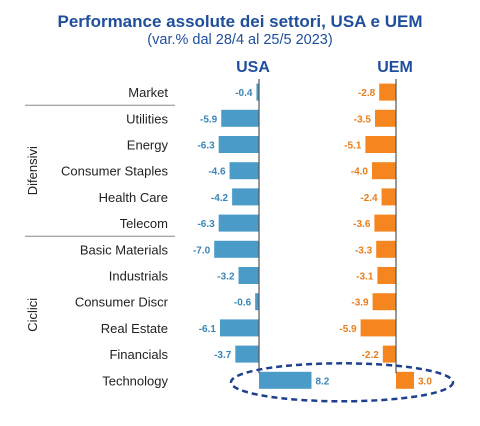 The width and height of the screenshot is (480, 426). What do you see at coordinates (32, 170) in the screenshot?
I see `group-label: Difensivi` at bounding box center [32, 170].